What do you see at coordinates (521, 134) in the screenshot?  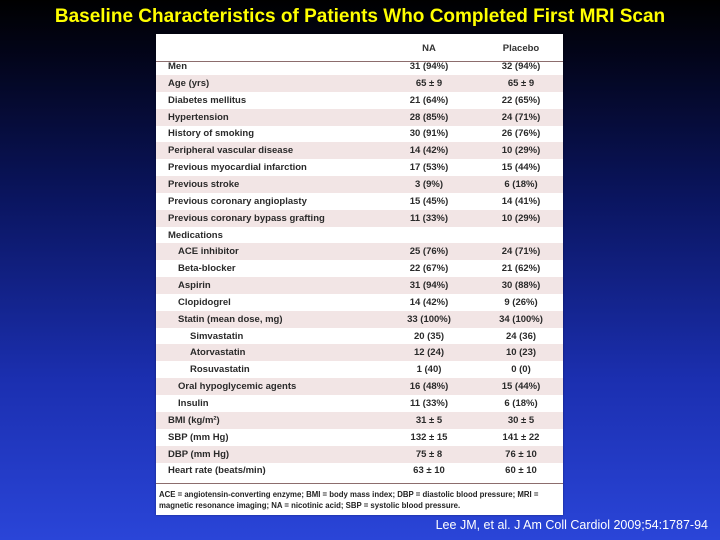 I see `row-value-placebo: 26 (76%)` at bounding box center [521, 134].